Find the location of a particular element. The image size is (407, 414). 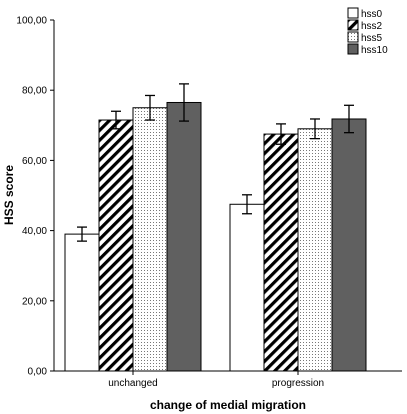

y-tick-label: 100,00 is located at coordinates (31, 21).